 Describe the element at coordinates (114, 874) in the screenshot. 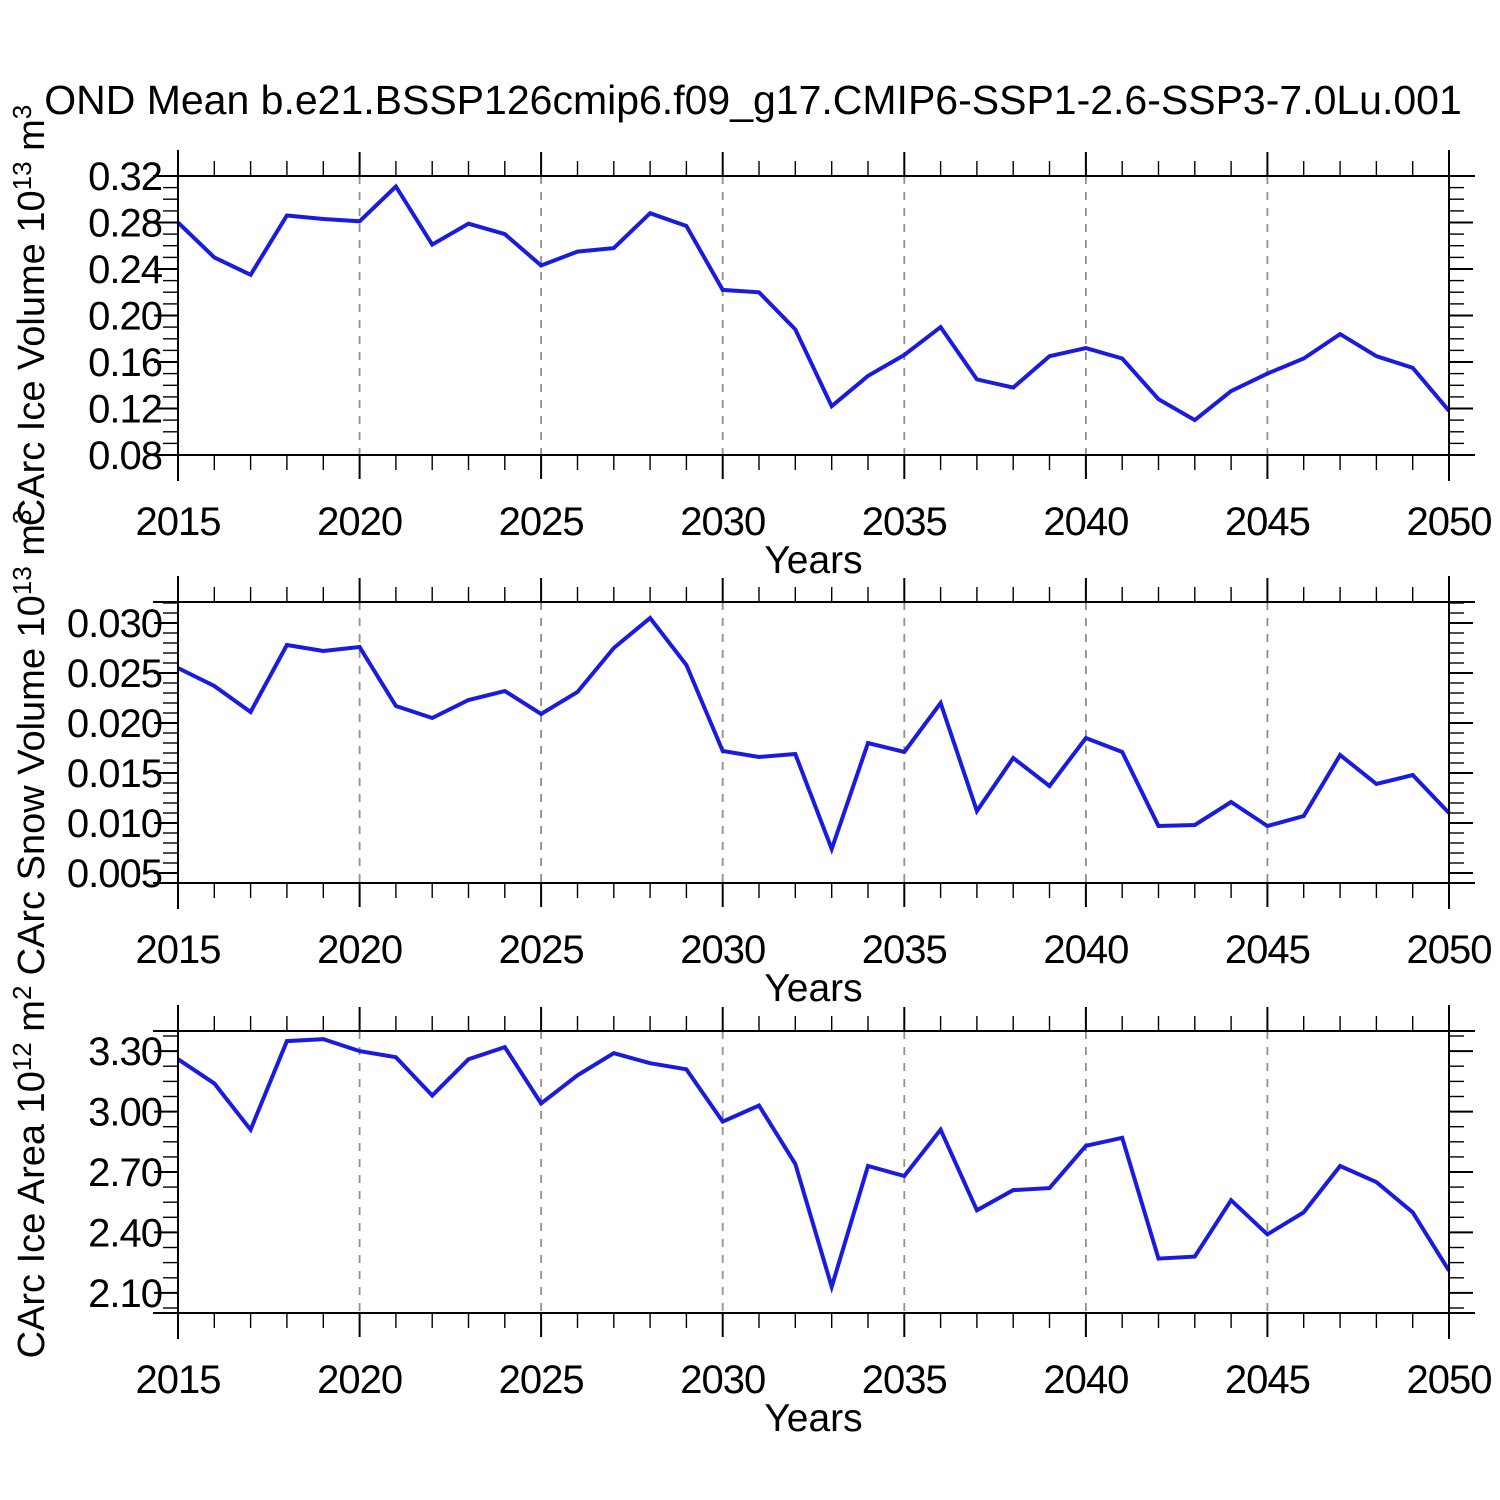

I see `y-tick-label: 0.005` at that location.